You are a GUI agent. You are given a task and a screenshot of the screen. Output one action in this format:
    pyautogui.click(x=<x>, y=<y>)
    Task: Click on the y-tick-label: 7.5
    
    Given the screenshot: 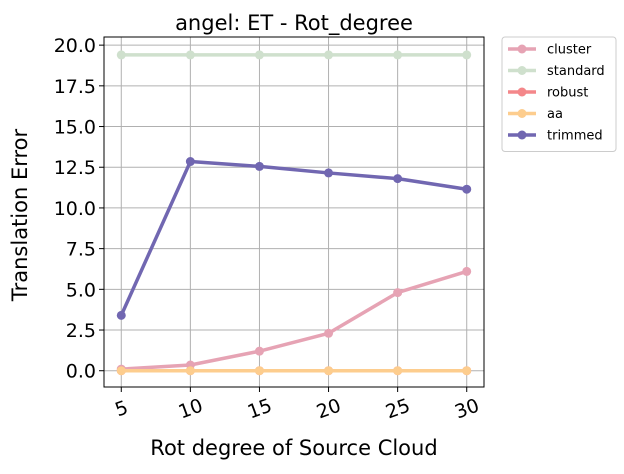 What is the action you would take?
    pyautogui.click(x=81, y=250)
    